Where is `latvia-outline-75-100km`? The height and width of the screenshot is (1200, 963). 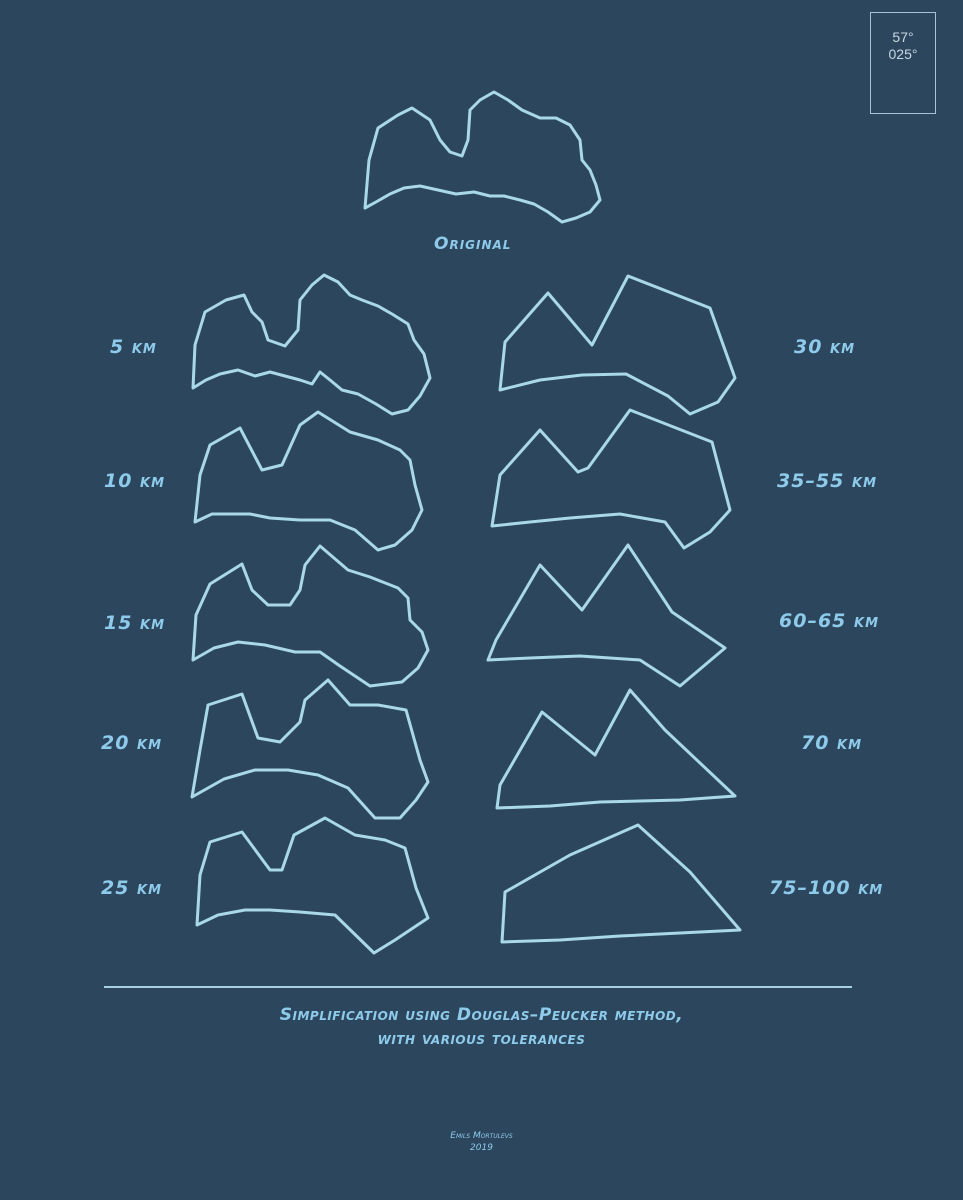 latvia-outline-75-100km is located at coordinates (621, 883).